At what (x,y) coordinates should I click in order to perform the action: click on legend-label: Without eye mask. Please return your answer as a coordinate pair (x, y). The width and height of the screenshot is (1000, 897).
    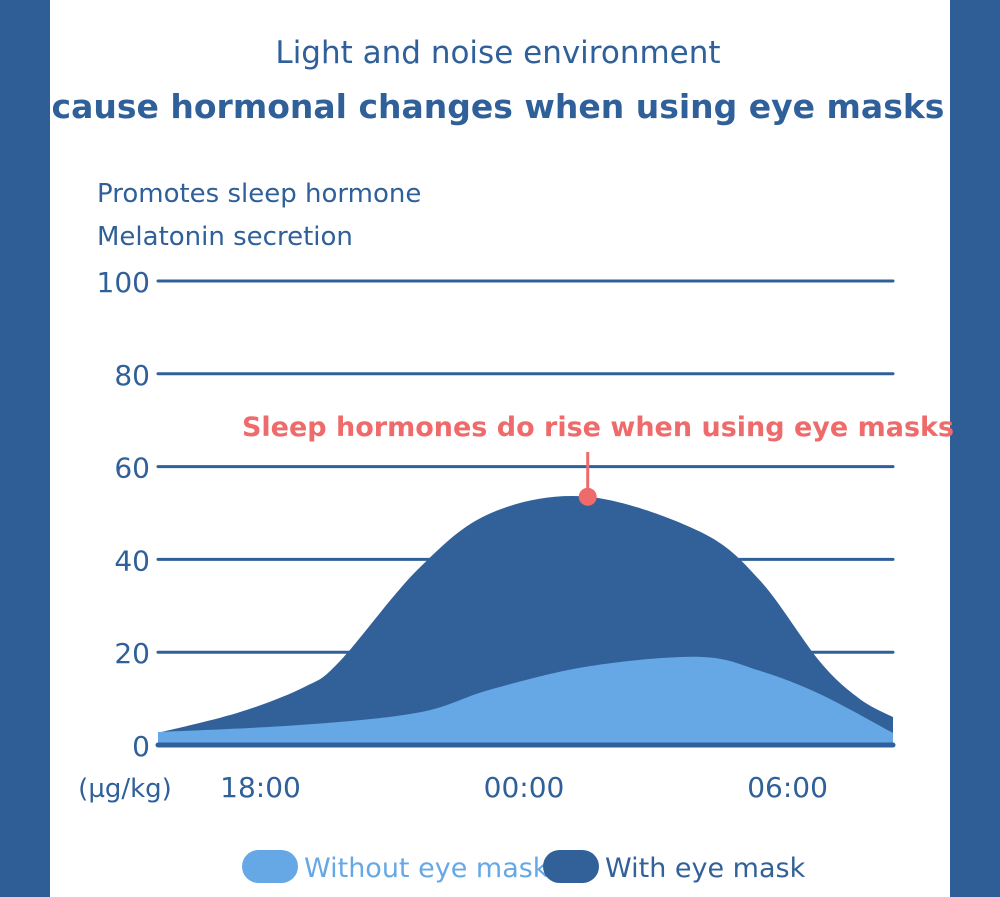
    Looking at the image, I should click on (426, 868).